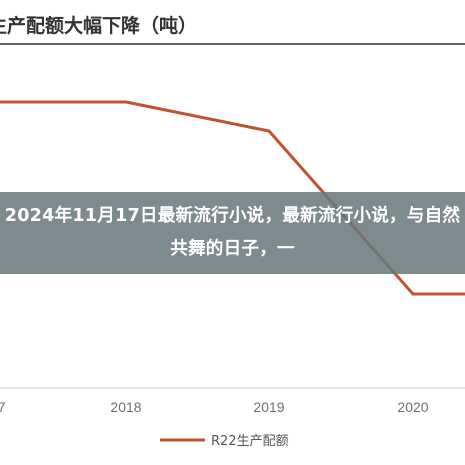  Describe the element at coordinates (98, 25) in the screenshot. I see `chart-title: 生产配额大幅下降（吨）` at that location.